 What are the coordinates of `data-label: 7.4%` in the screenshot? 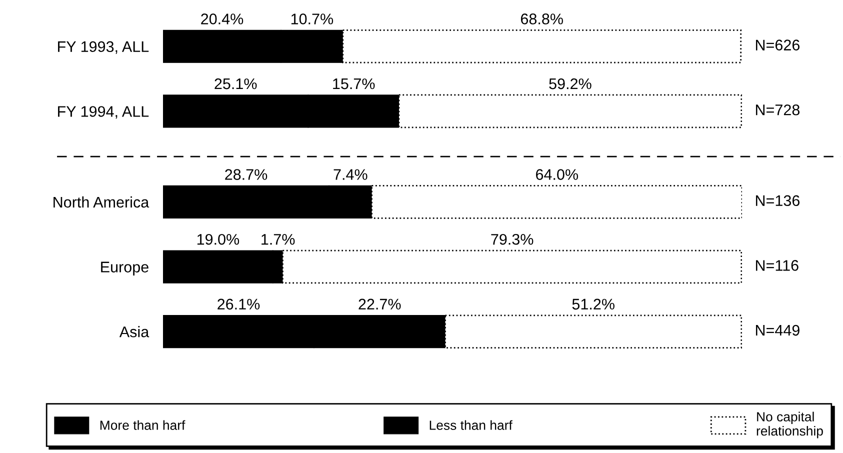 It's located at (351, 174).